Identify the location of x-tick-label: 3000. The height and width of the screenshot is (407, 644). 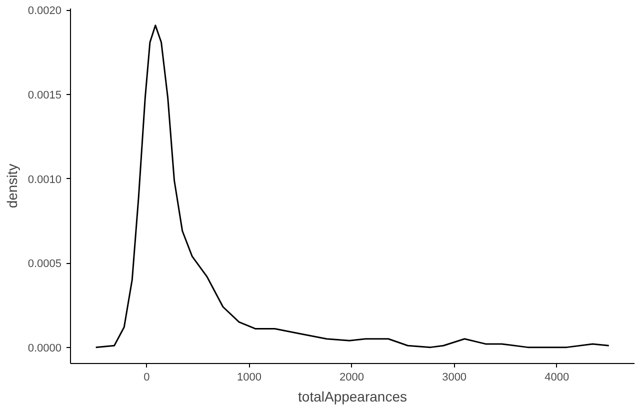
(454, 378).